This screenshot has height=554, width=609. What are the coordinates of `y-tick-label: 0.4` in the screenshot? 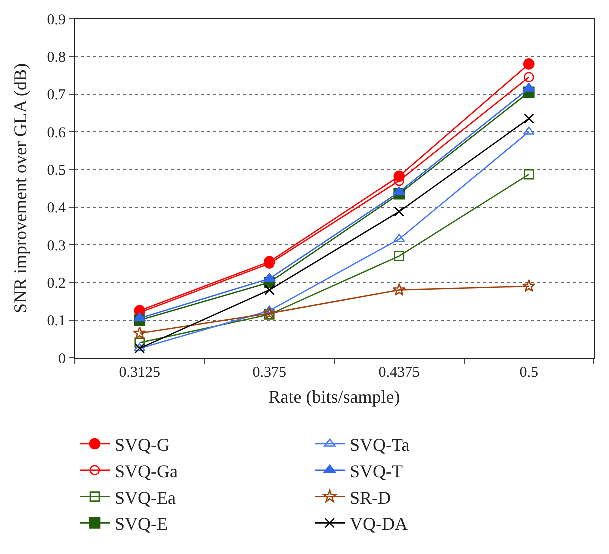 It's located at (56, 208).